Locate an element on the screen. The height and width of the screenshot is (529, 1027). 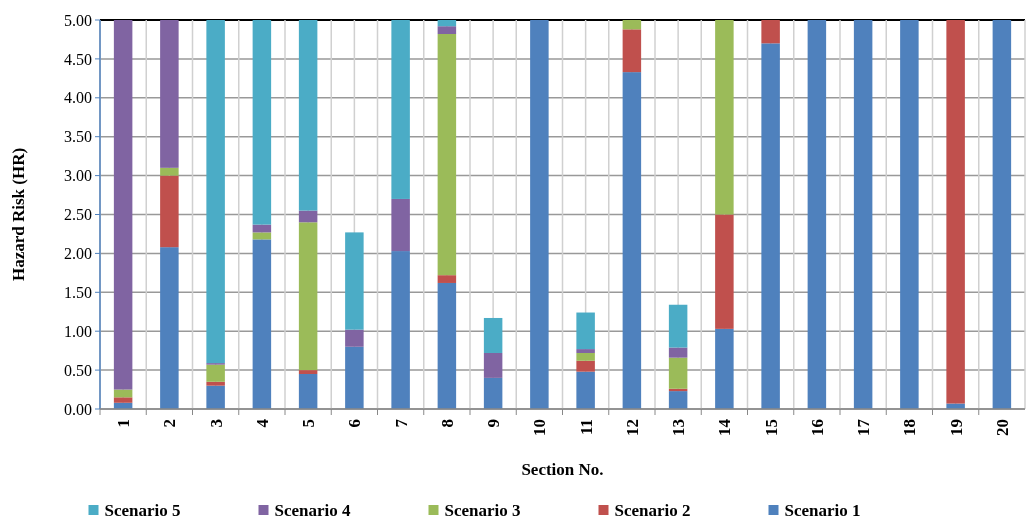
x-tick-label: 17 is located at coordinates (864, 427).